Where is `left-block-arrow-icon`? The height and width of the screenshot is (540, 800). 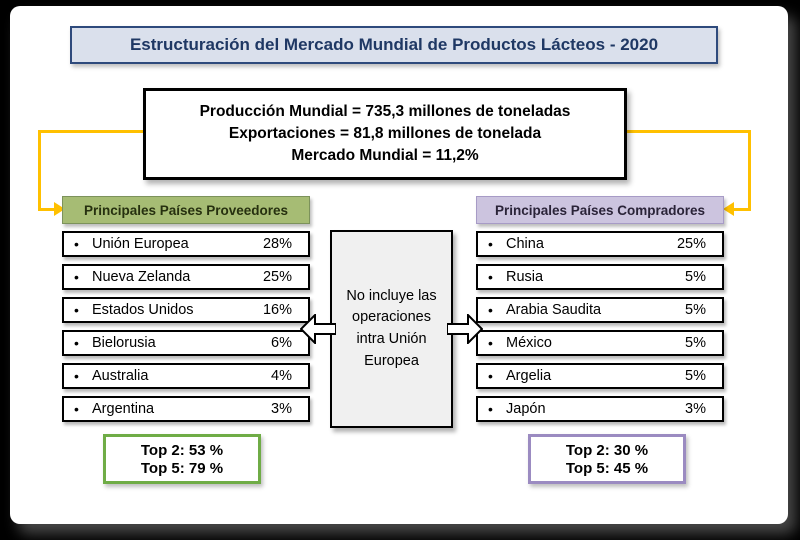
left-block-arrow-icon is located at coordinates (318, 329).